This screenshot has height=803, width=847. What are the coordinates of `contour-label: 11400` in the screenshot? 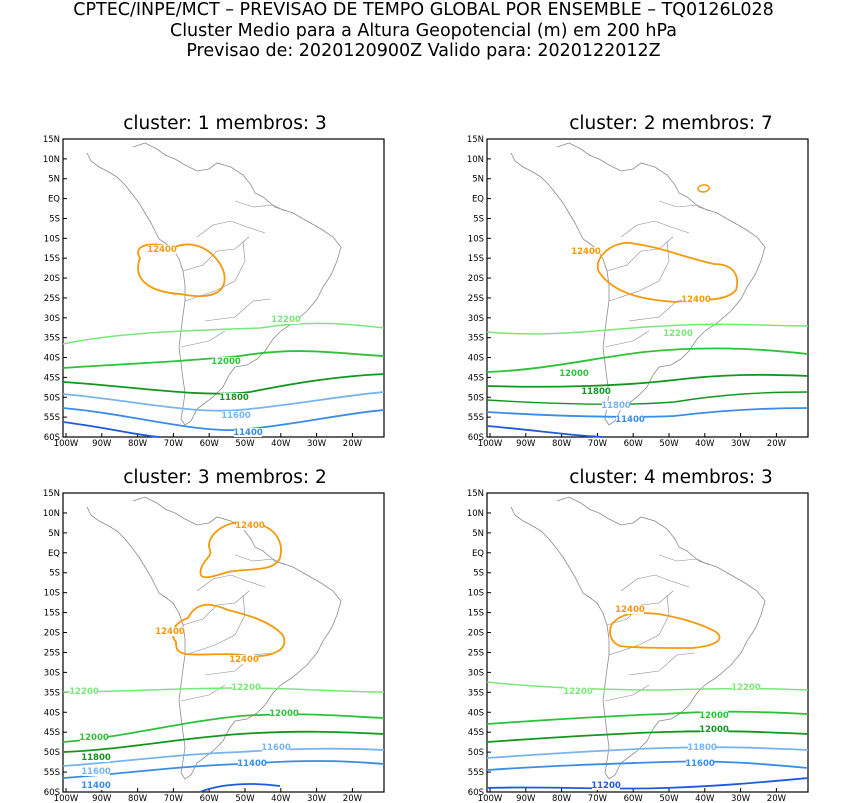 It's located at (248, 433).